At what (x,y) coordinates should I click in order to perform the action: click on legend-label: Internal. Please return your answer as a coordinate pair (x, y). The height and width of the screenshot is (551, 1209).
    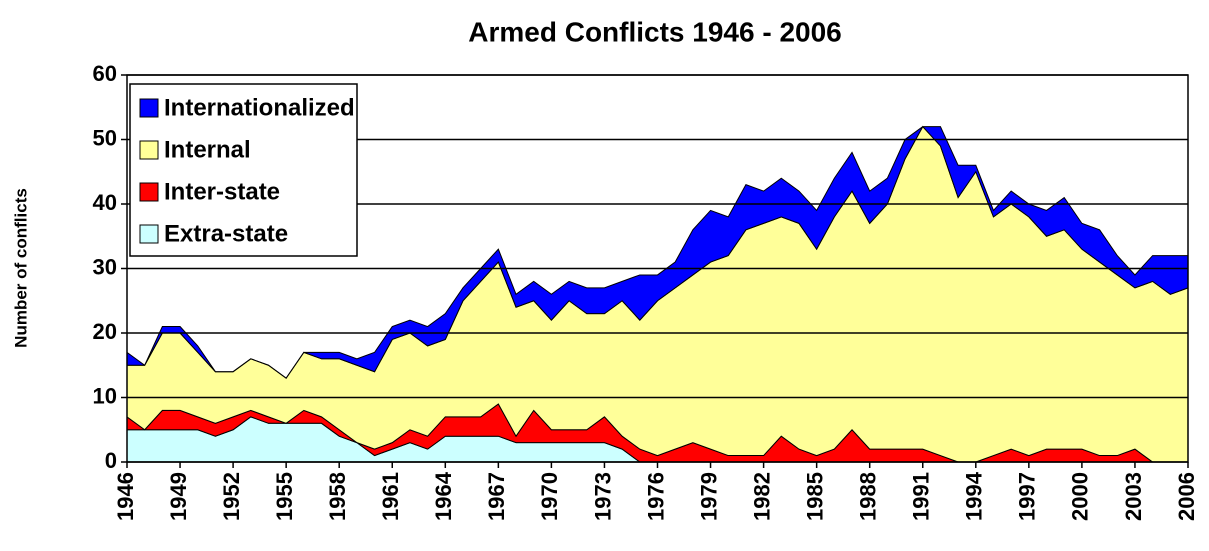
    Looking at the image, I should click on (207, 149).